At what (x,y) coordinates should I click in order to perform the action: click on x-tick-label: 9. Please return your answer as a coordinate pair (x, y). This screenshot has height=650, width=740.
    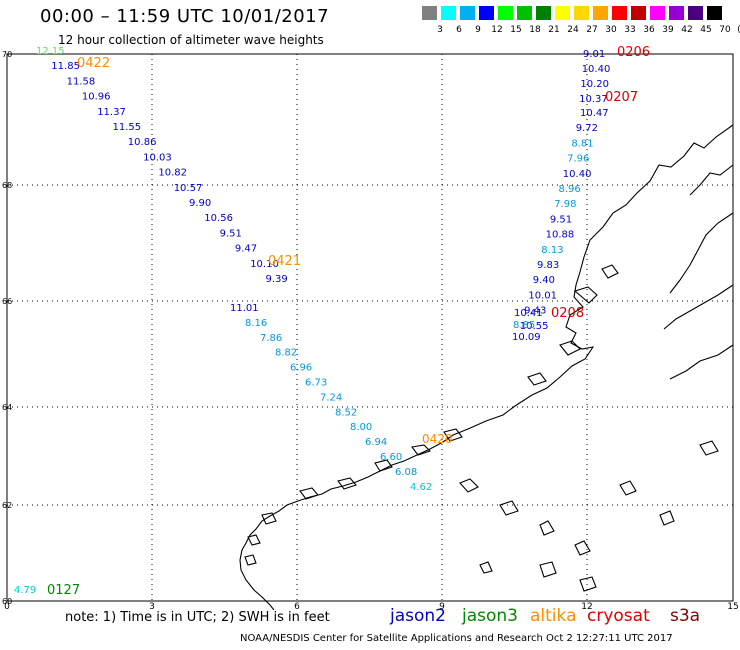
    Looking at the image, I should click on (442, 606).